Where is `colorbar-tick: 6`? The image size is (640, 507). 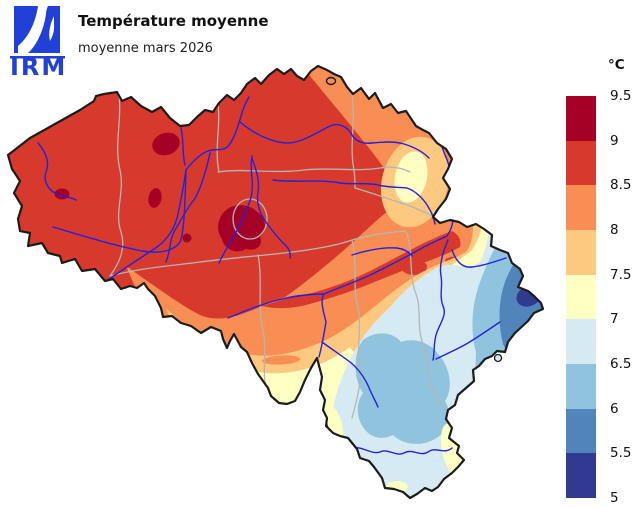 colorbar-tick: 6 is located at coordinates (614, 408).